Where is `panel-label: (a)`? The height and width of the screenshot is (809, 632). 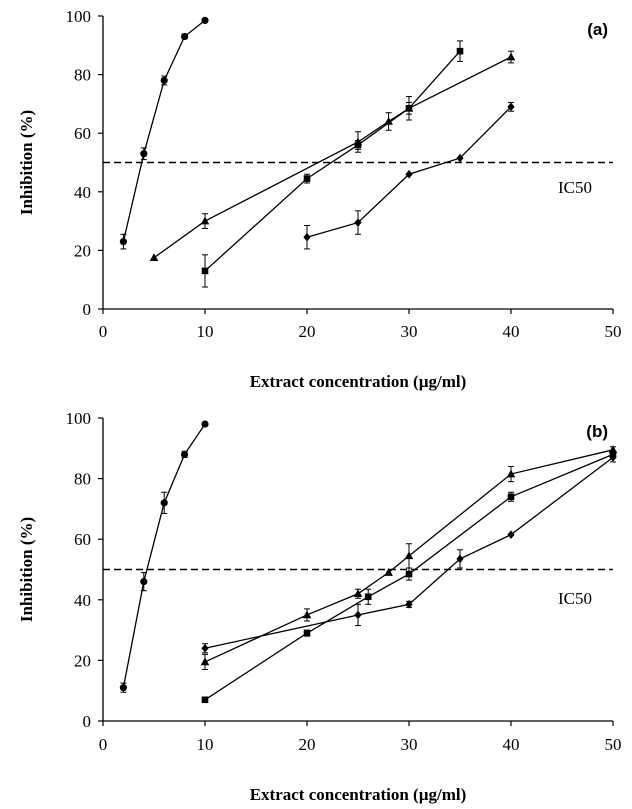 panel-label: (a) is located at coordinates (597, 29).